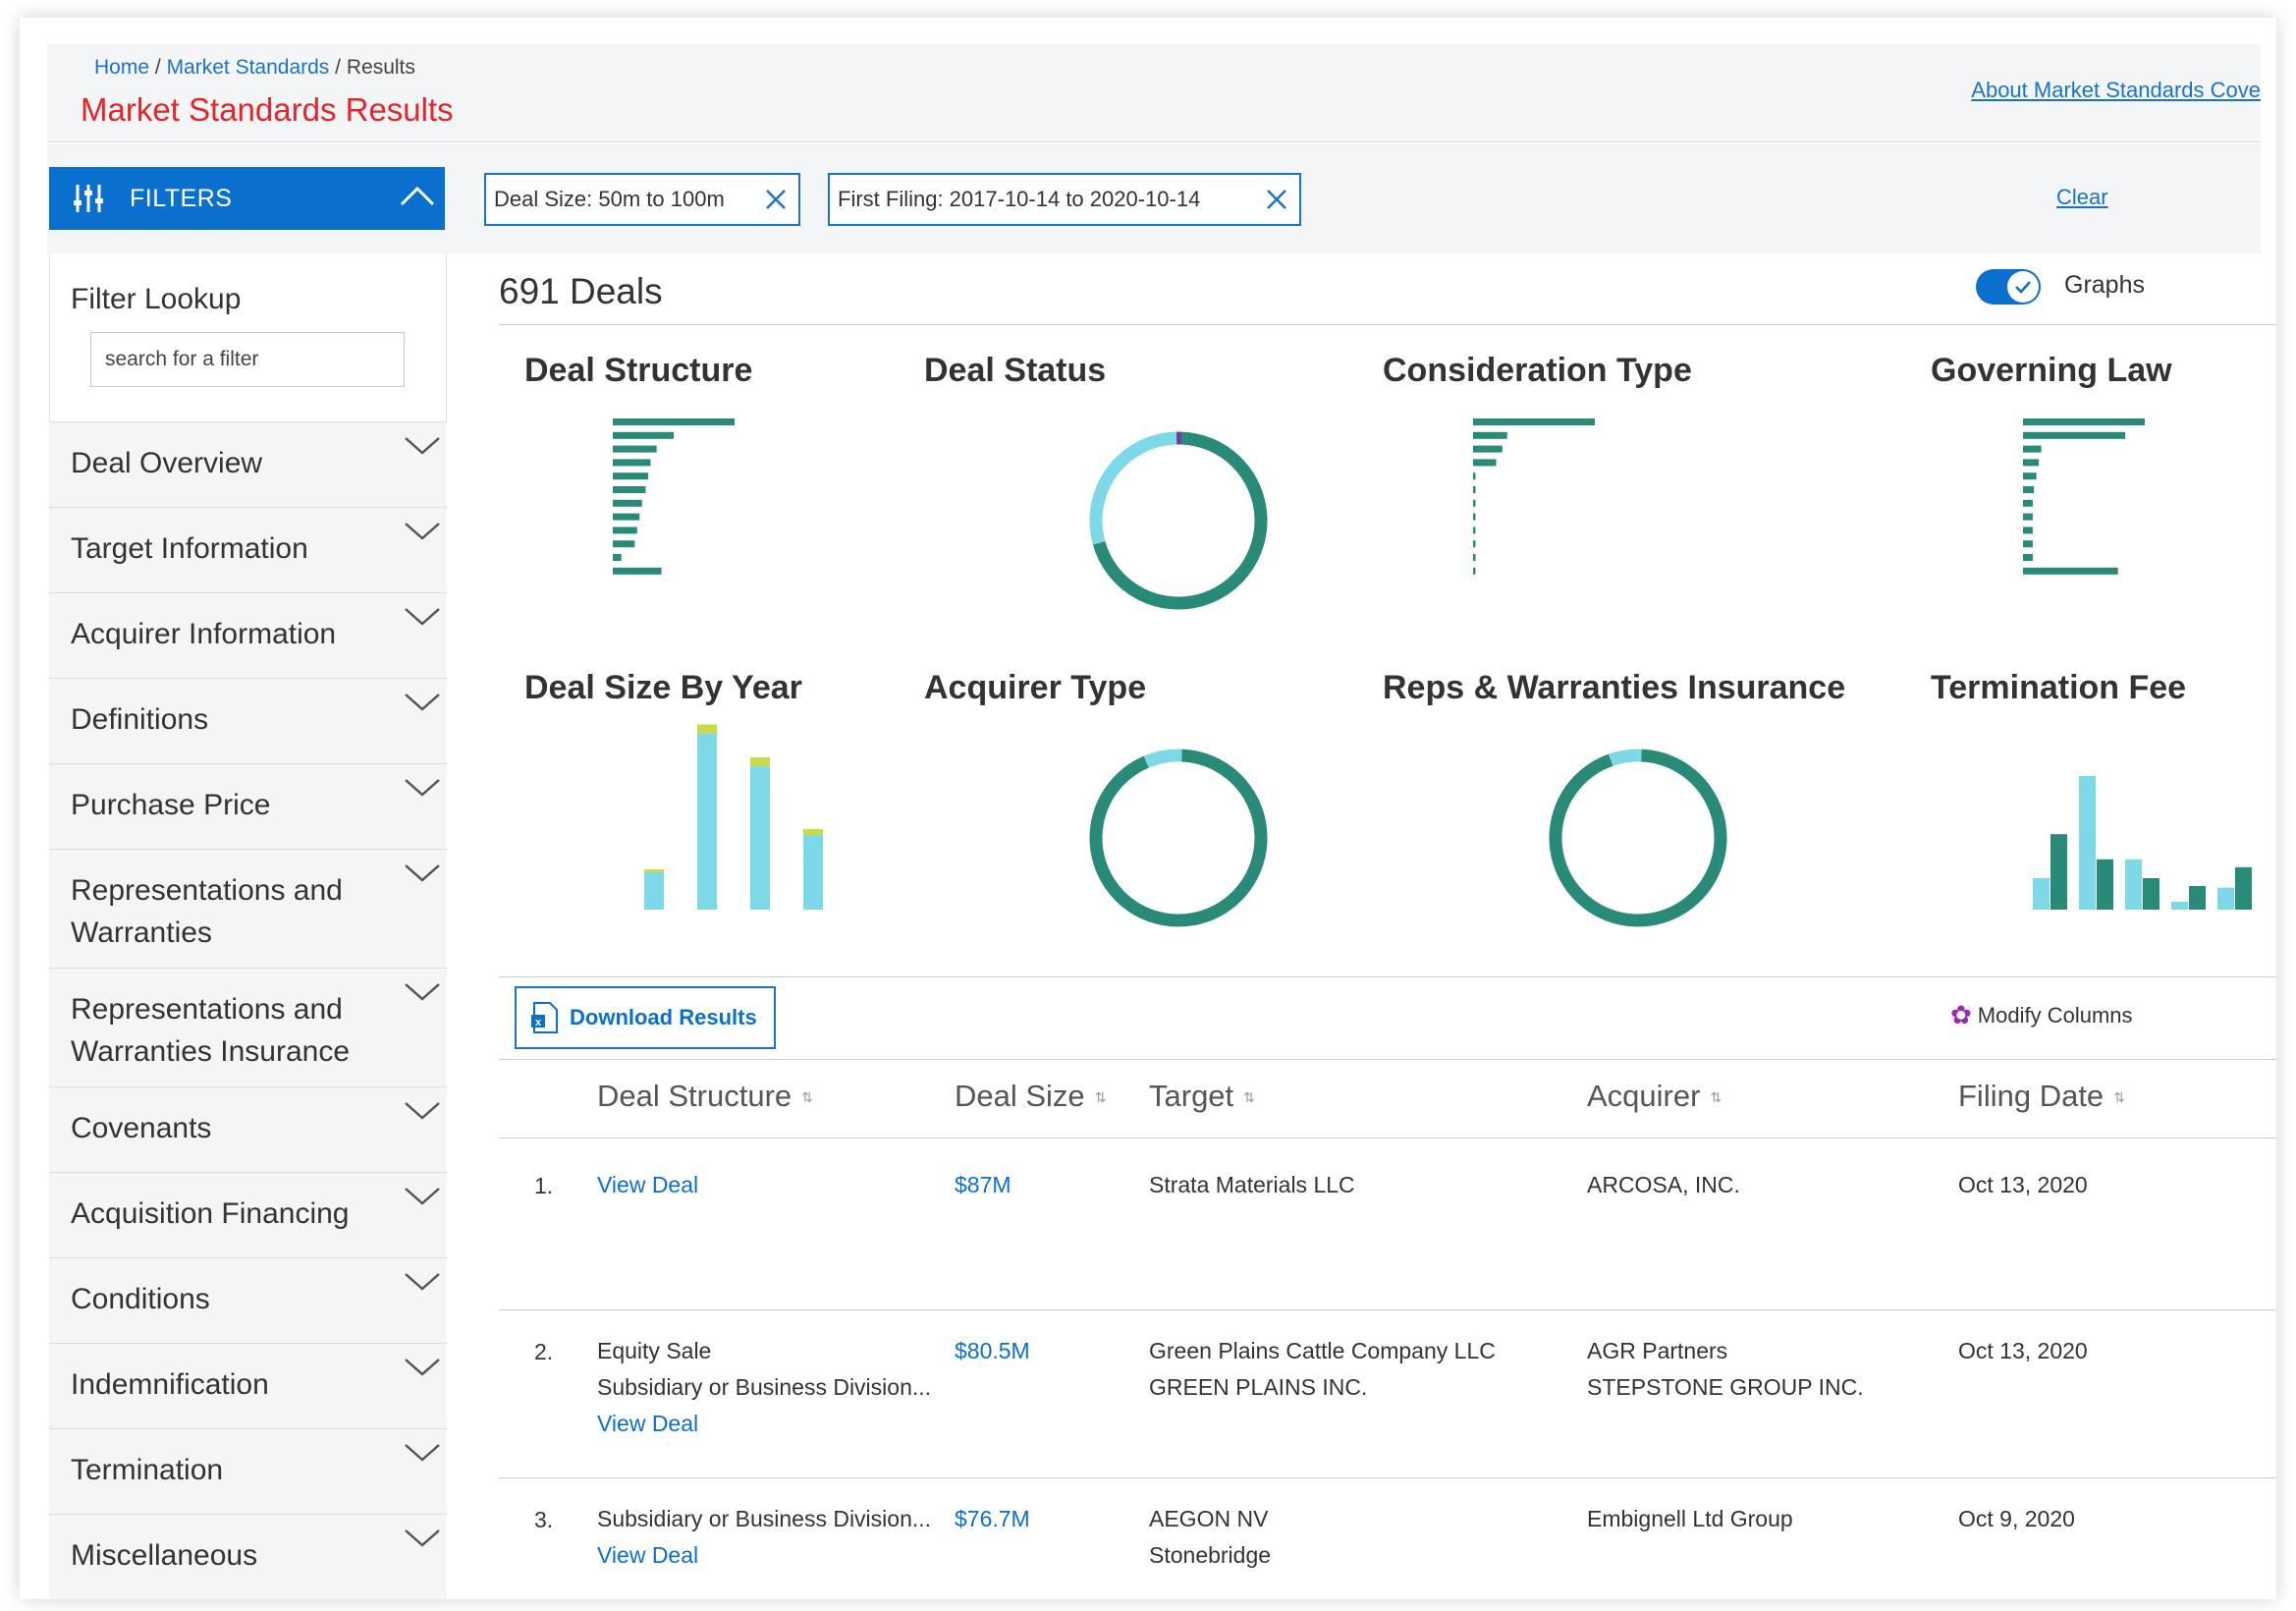 The image size is (2296, 1611). I want to click on sidebar-item-representations-and-warranties: Representations and Warranties, so click(248, 909).